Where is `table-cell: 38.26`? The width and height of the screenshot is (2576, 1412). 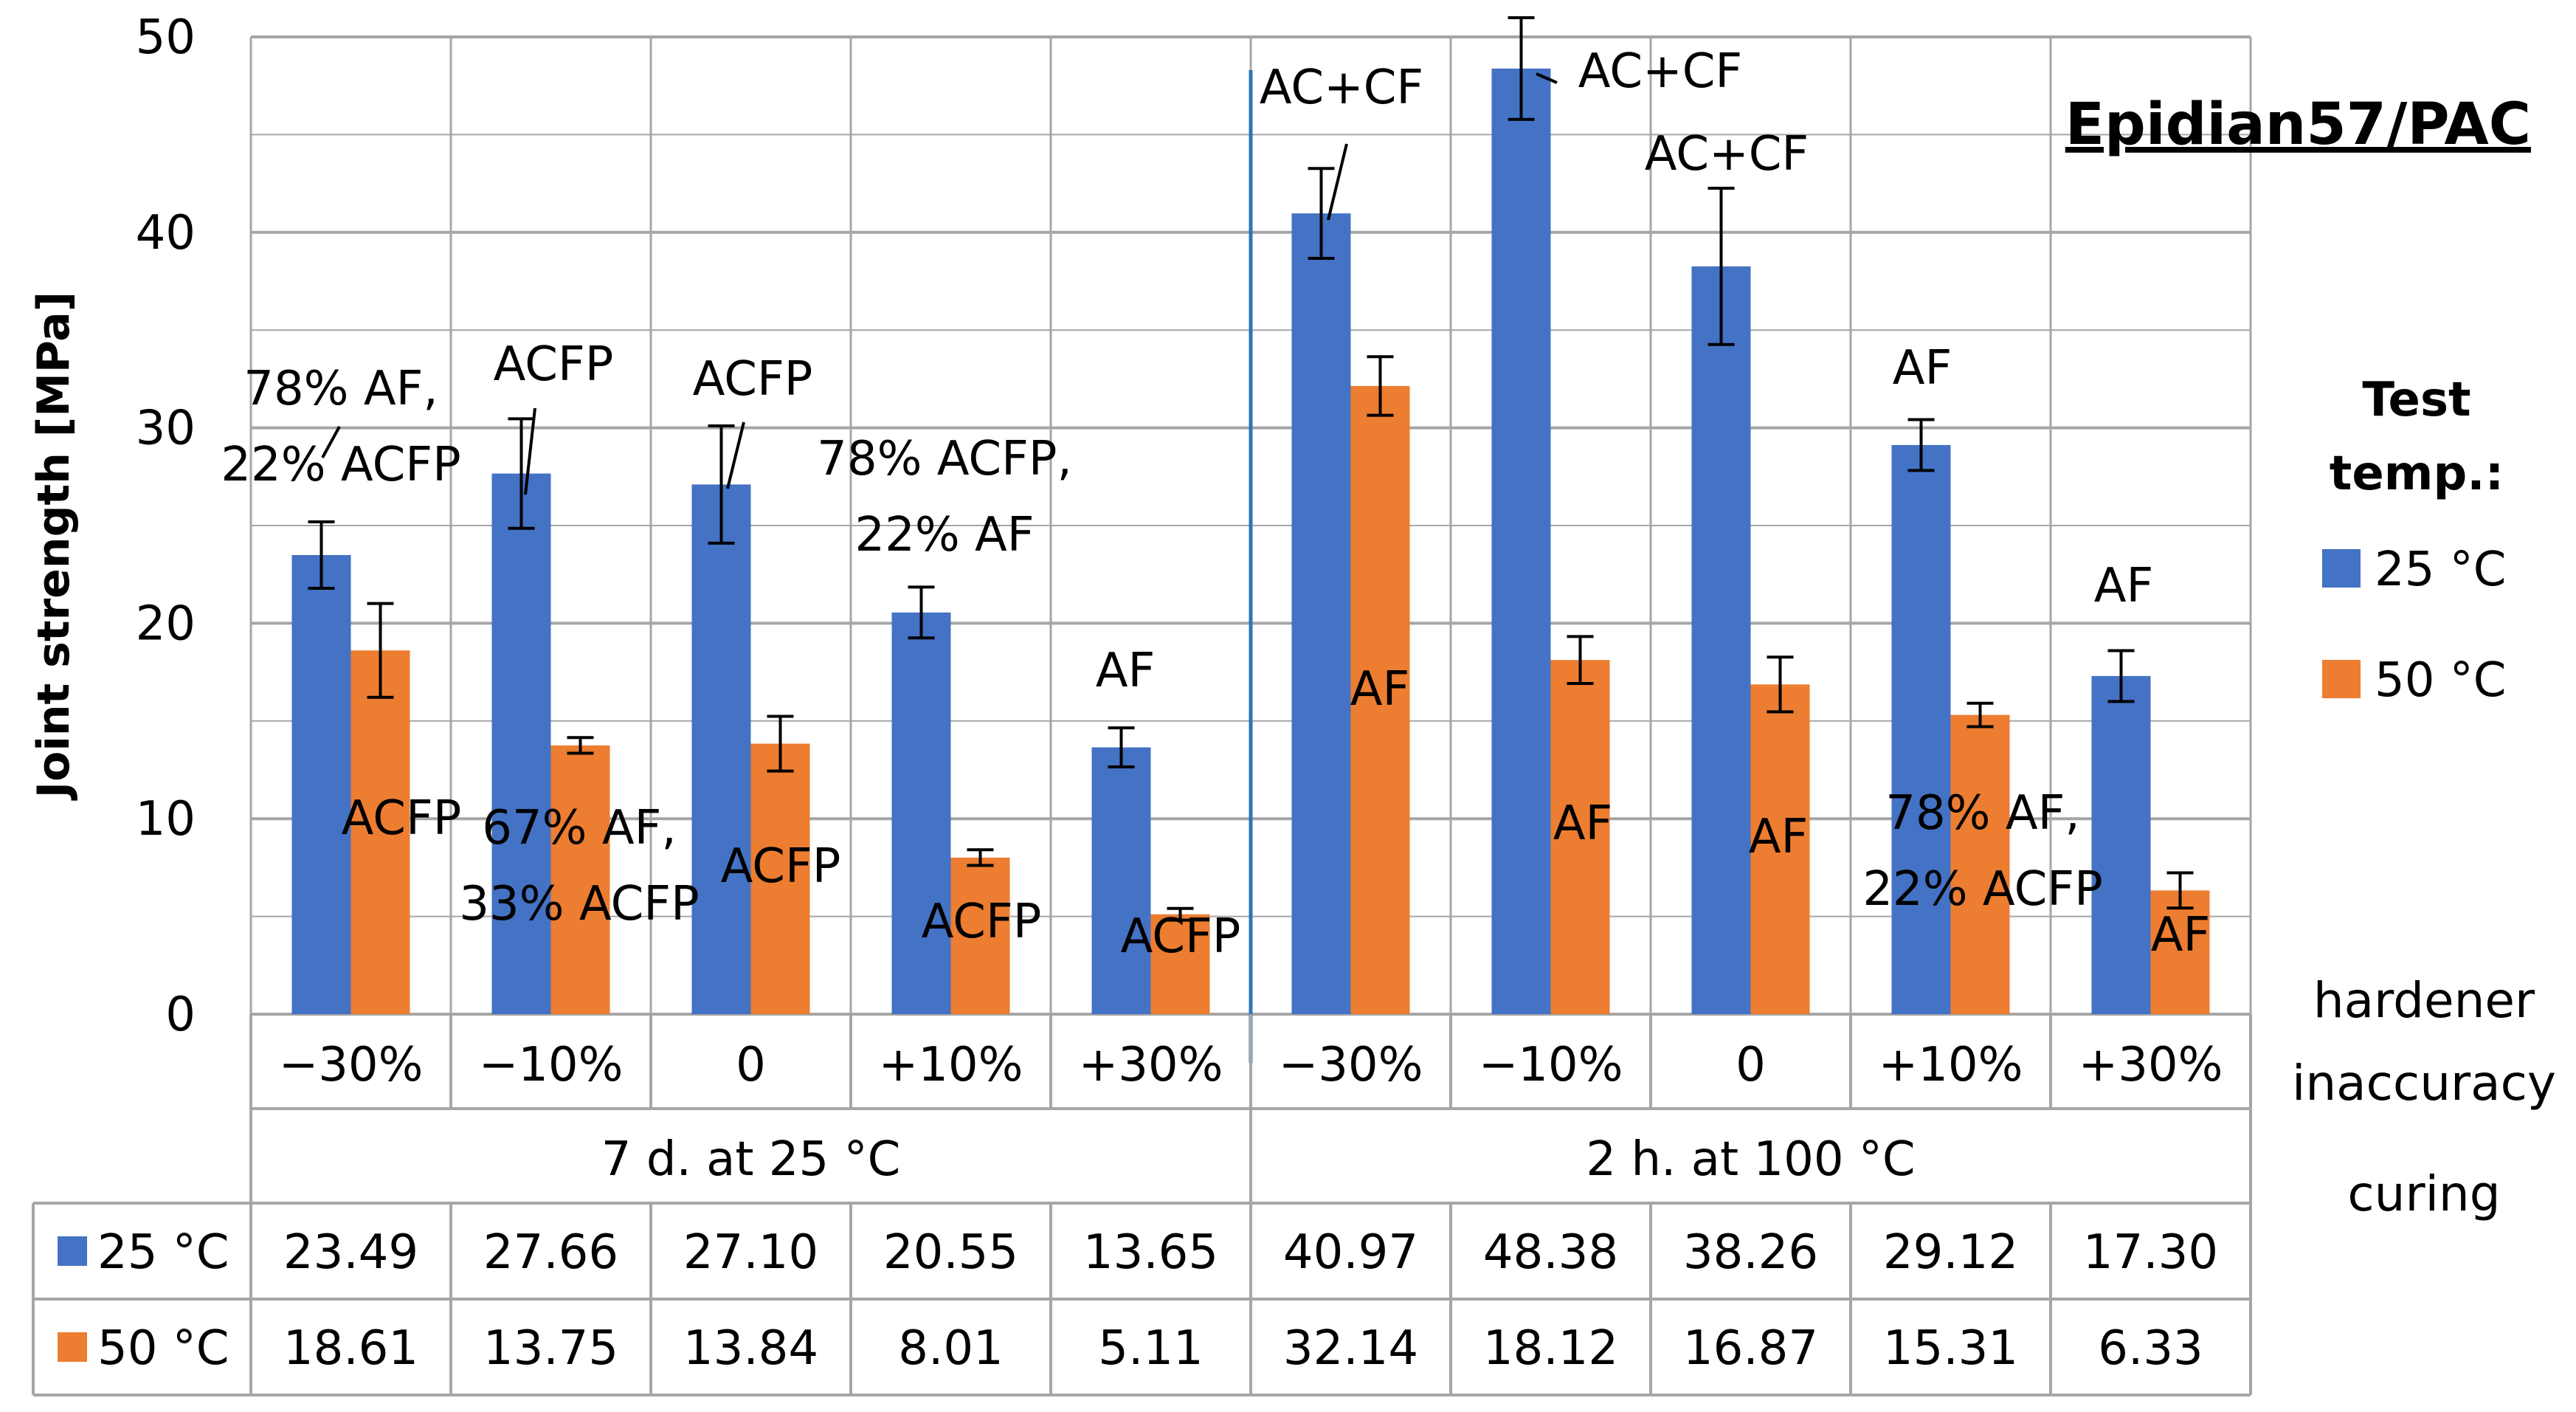 table-cell: 38.26 is located at coordinates (1751, 1252).